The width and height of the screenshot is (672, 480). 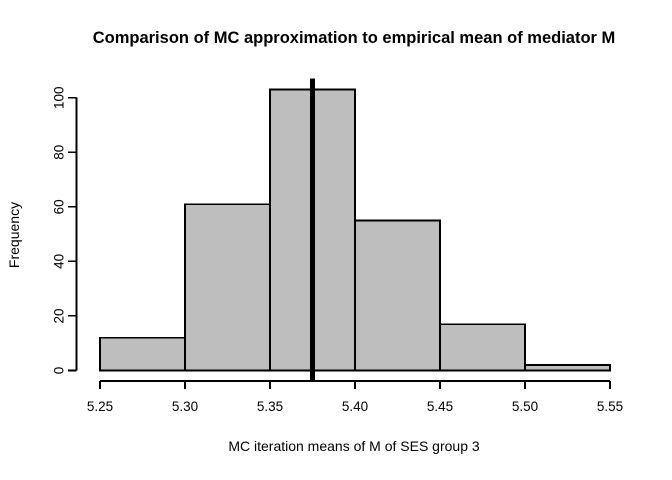 I want to click on x-axis-tick-label: 5.40, so click(x=355, y=406).